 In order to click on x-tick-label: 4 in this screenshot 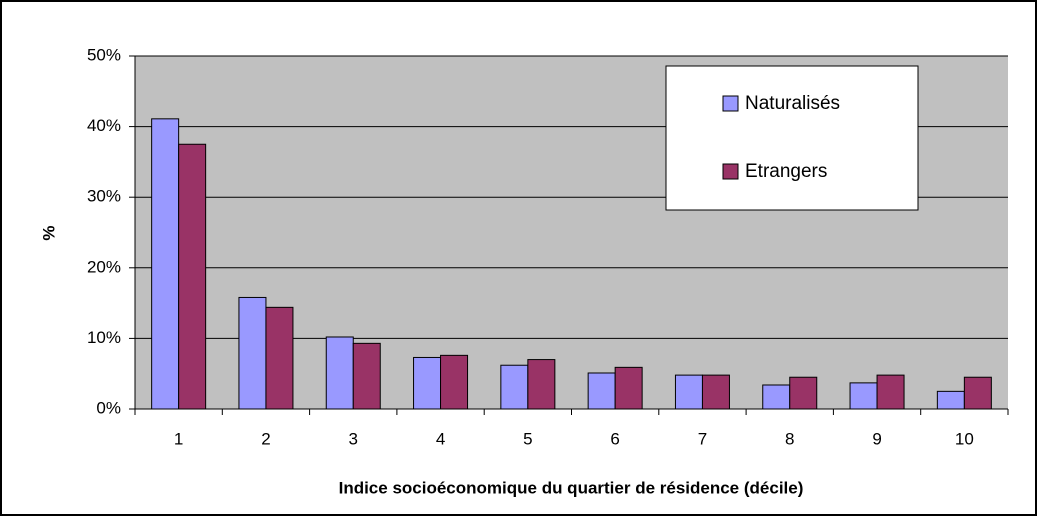, I will do `click(440, 438)`.